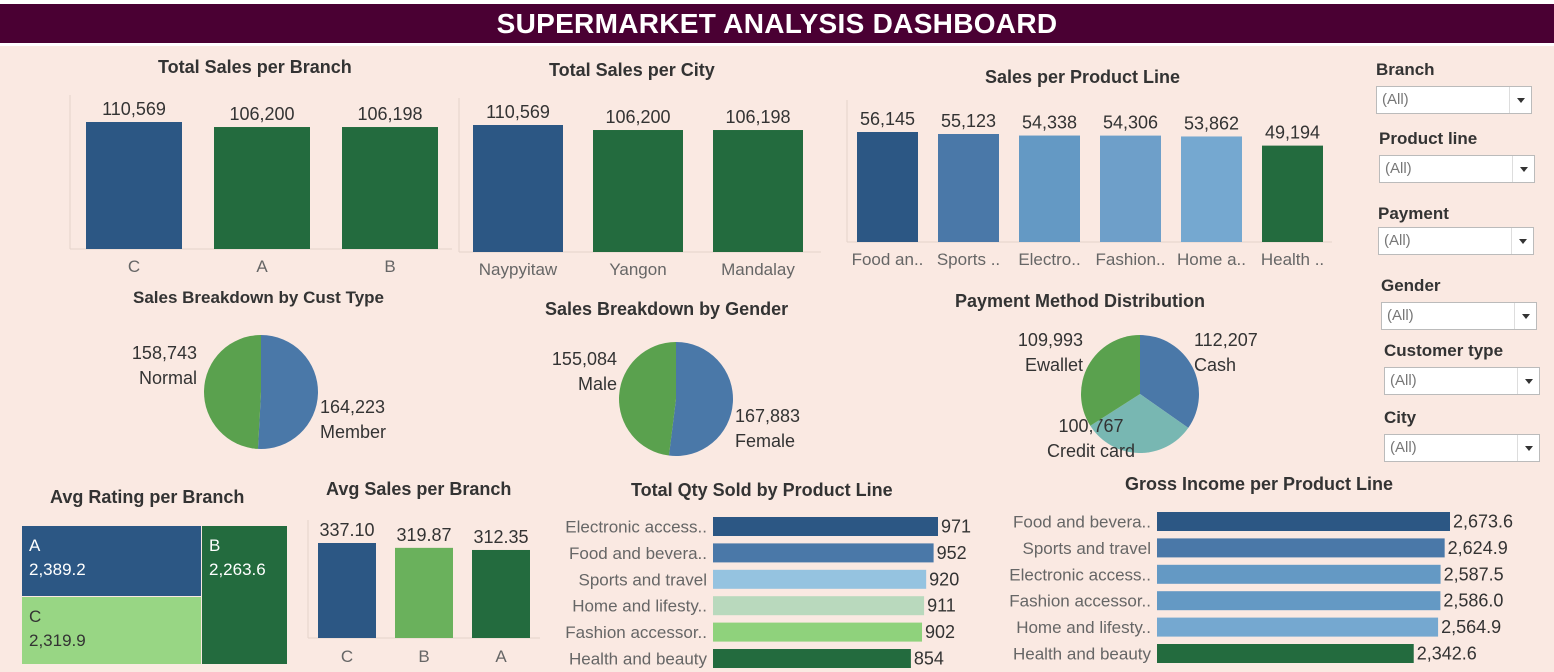  What do you see at coordinates (1080, 301) in the screenshot?
I see `payment-chart-title: Payment Method Distribution` at bounding box center [1080, 301].